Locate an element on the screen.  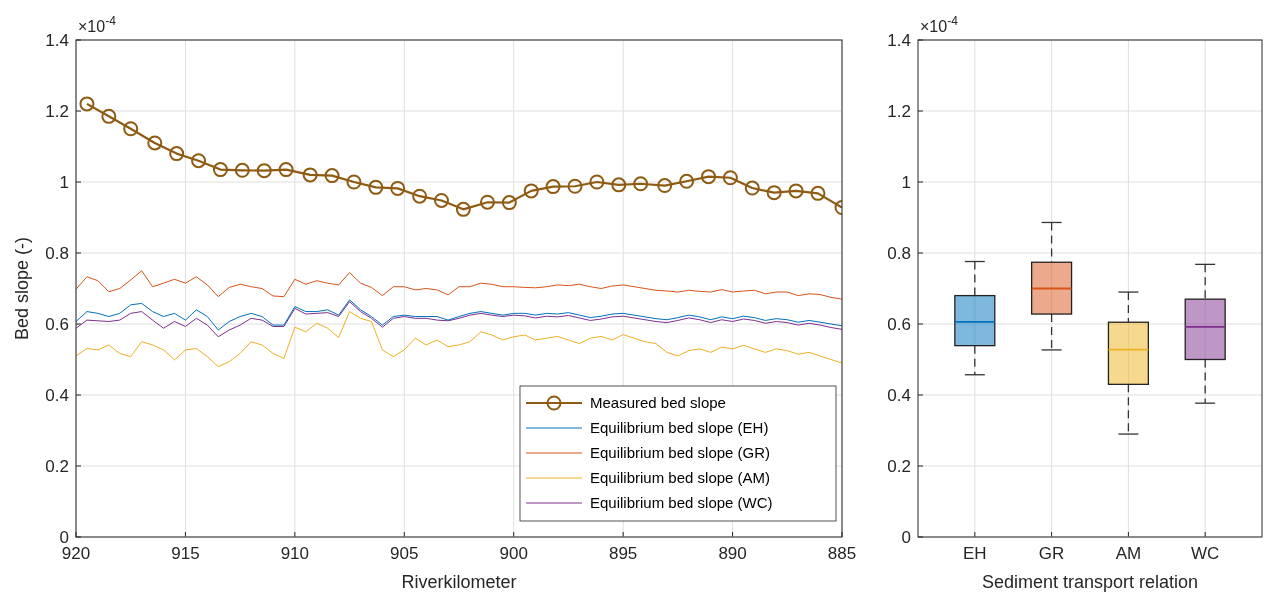
x-tick-label: 890 is located at coordinates (732, 553).